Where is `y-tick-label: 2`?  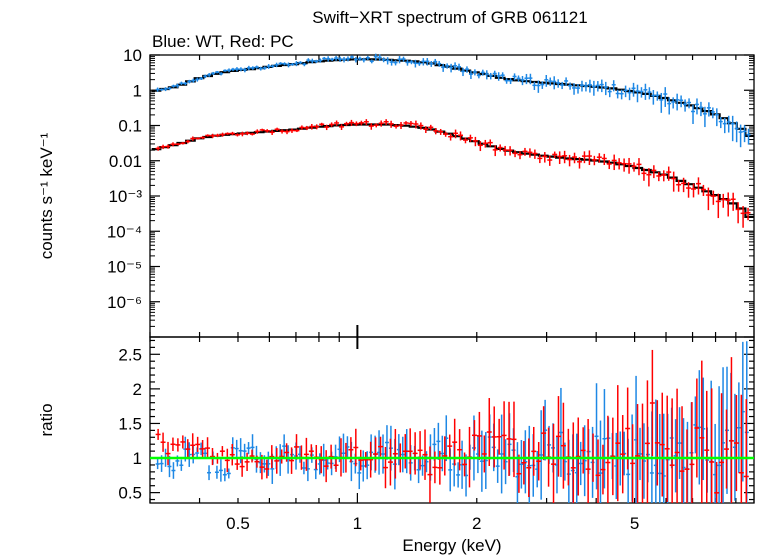
y-tick-label: 2 is located at coordinates (137, 389).